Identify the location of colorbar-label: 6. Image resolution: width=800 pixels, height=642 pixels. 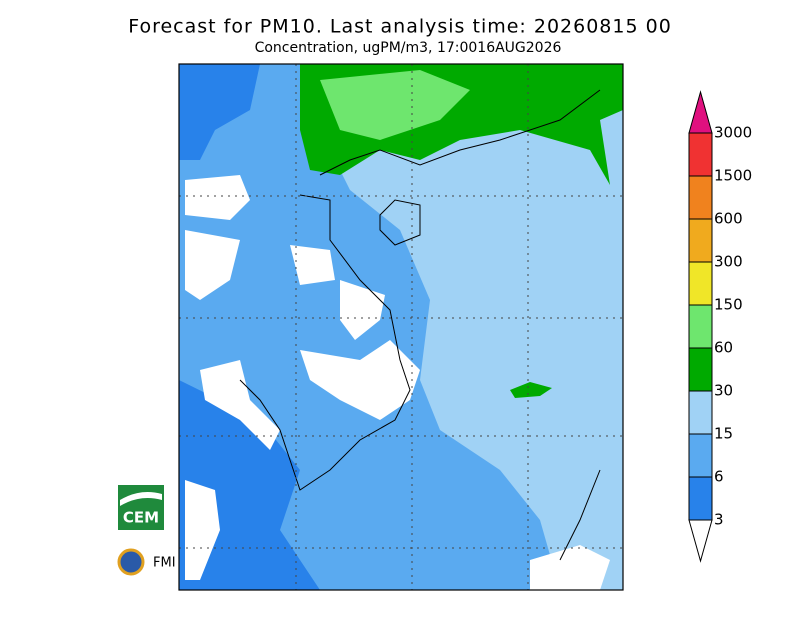
(719, 477).